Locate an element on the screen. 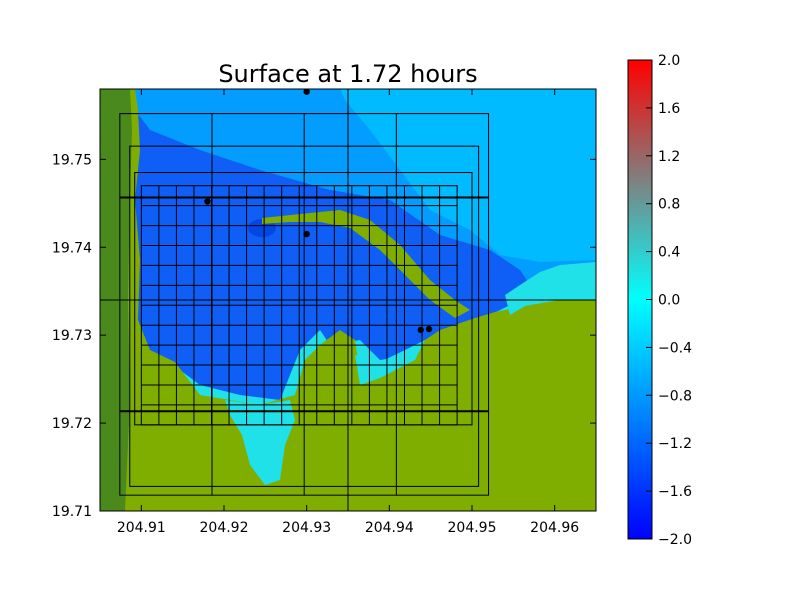  x-tick-label: 204.95 is located at coordinates (472, 528).